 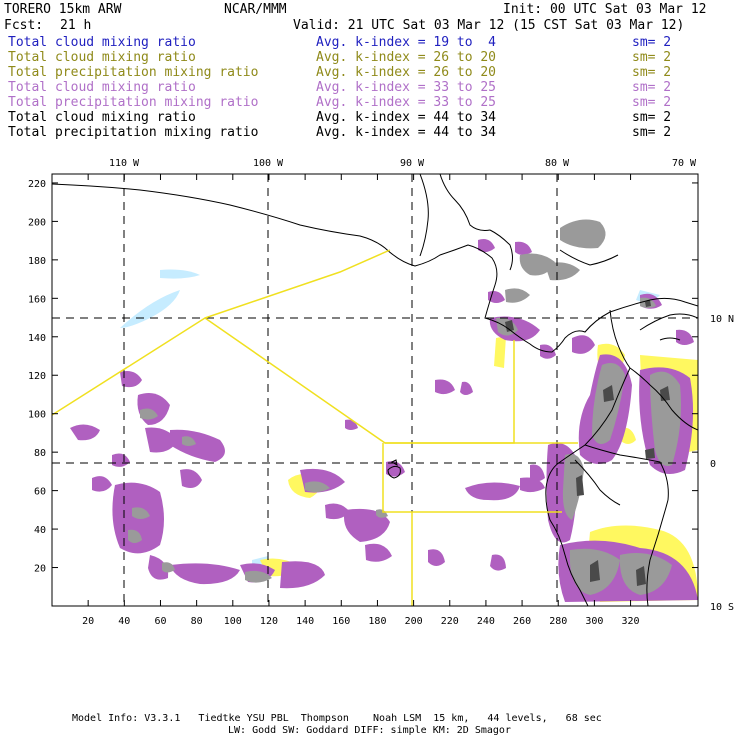 What do you see at coordinates (40, 530) in the screenshot?
I see `y-tick-label: 40` at bounding box center [40, 530].